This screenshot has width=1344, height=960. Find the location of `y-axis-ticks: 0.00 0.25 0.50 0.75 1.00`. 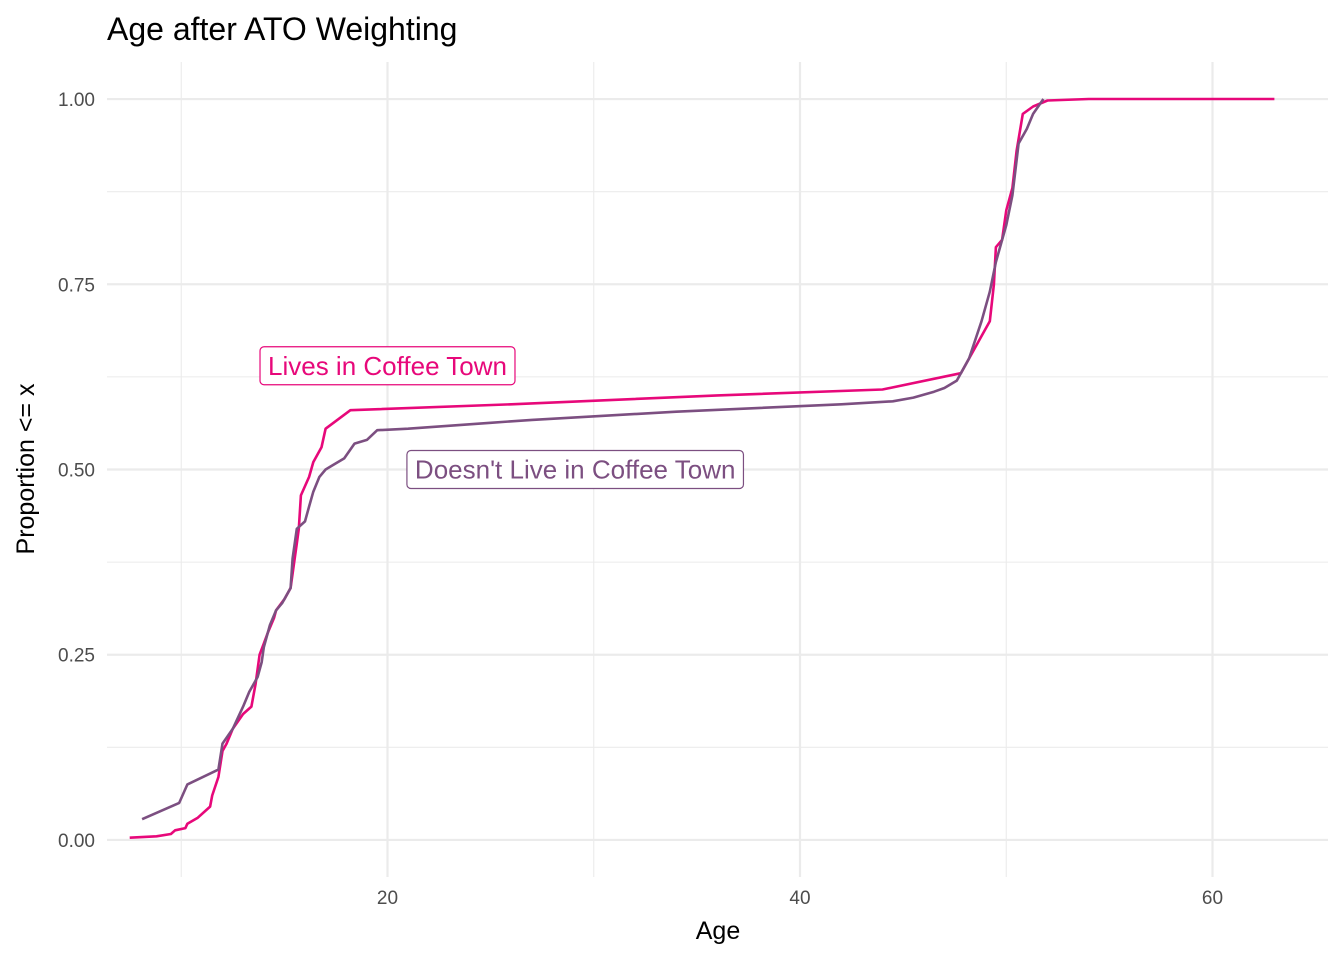

y-axis-ticks: 0.00 0.25 0.50 0.75 1.00 is located at coordinates (76, 471).